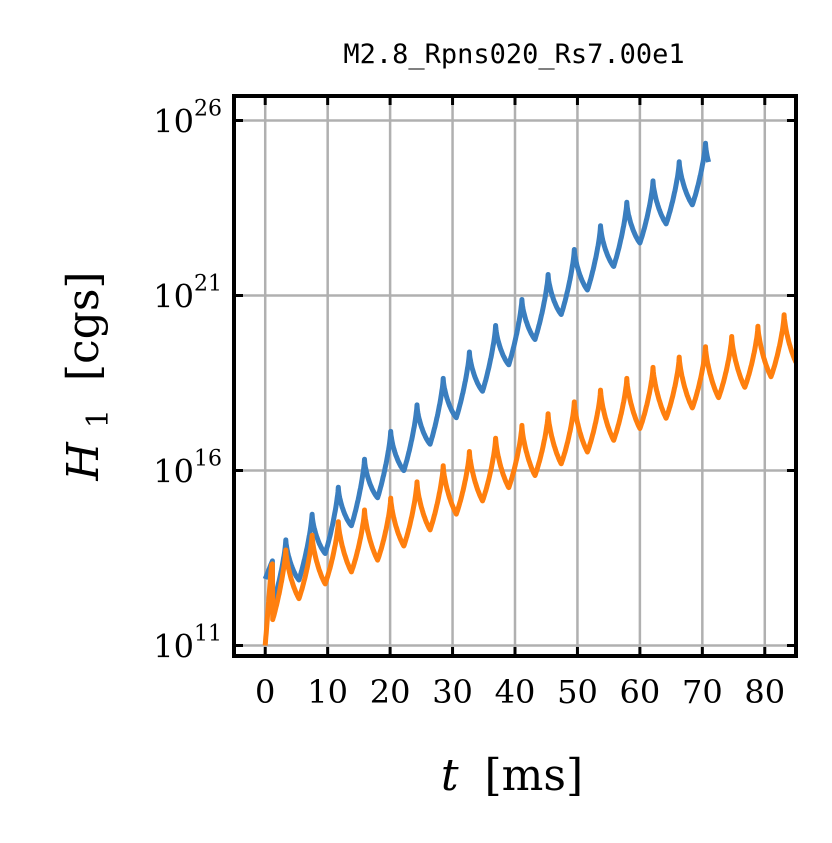 The height and width of the screenshot is (843, 832). I want to click on x-tick-label: 40, so click(515, 692).